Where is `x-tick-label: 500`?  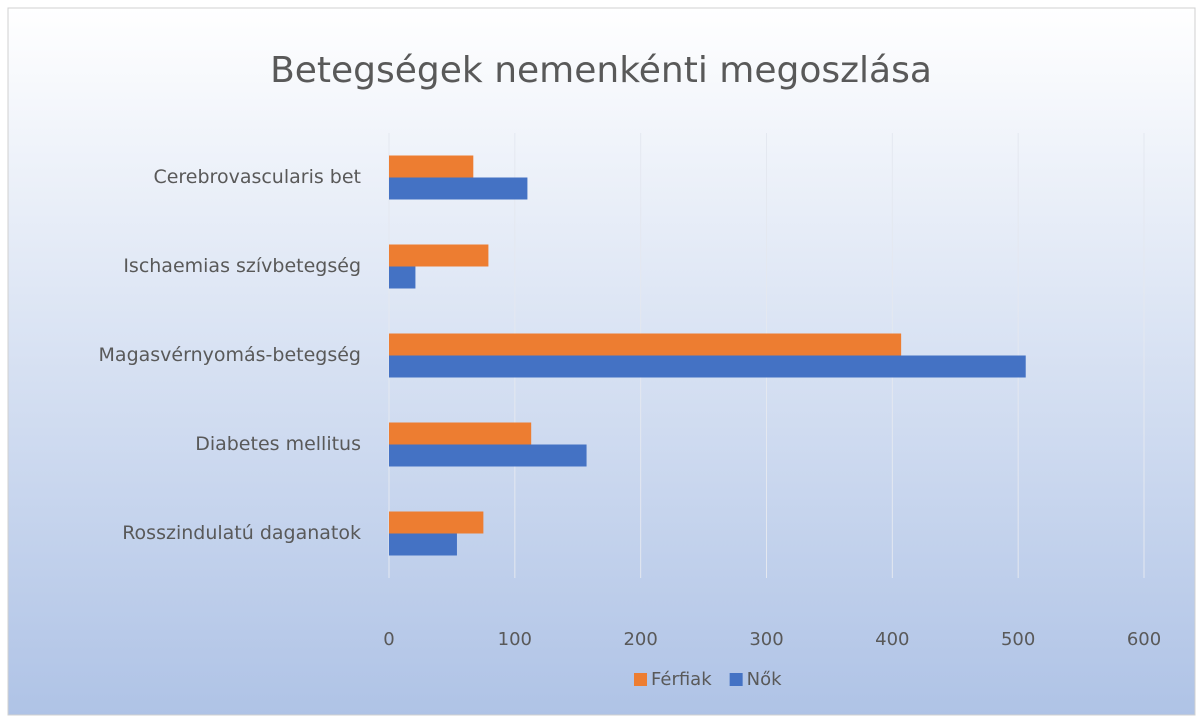
x-tick-label: 500 is located at coordinates (1018, 639).